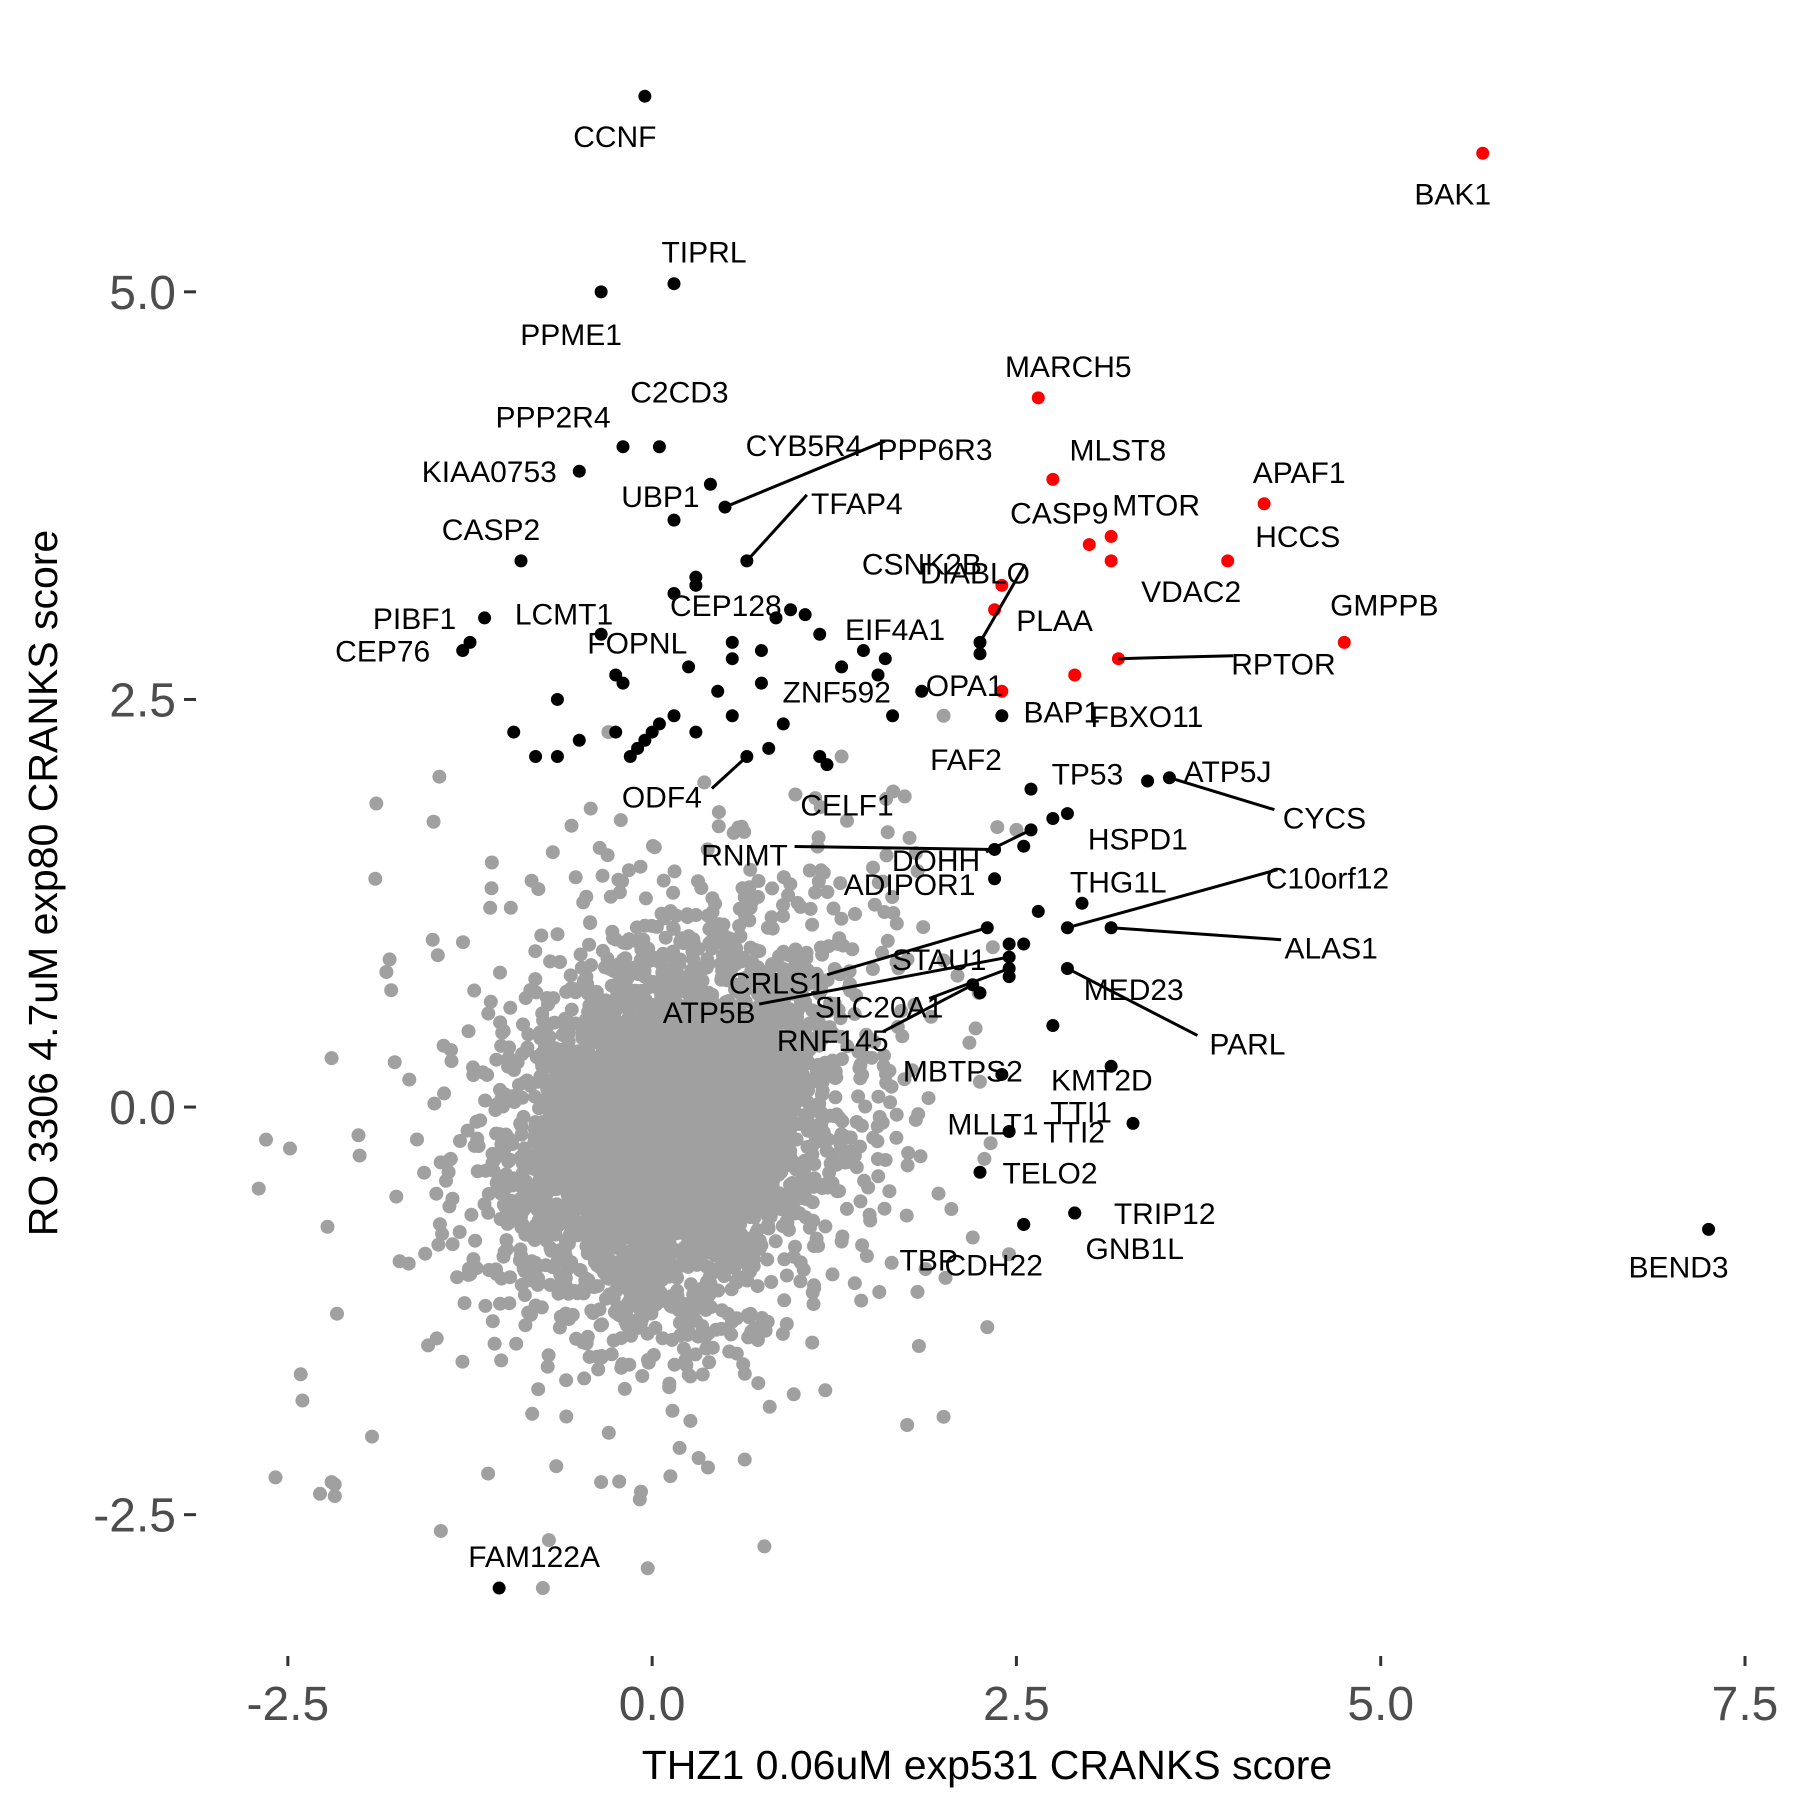 This screenshot has width=1800, height=1800. Describe the element at coordinates (1324, 819) in the screenshot. I see `point-label: CYCS` at that location.